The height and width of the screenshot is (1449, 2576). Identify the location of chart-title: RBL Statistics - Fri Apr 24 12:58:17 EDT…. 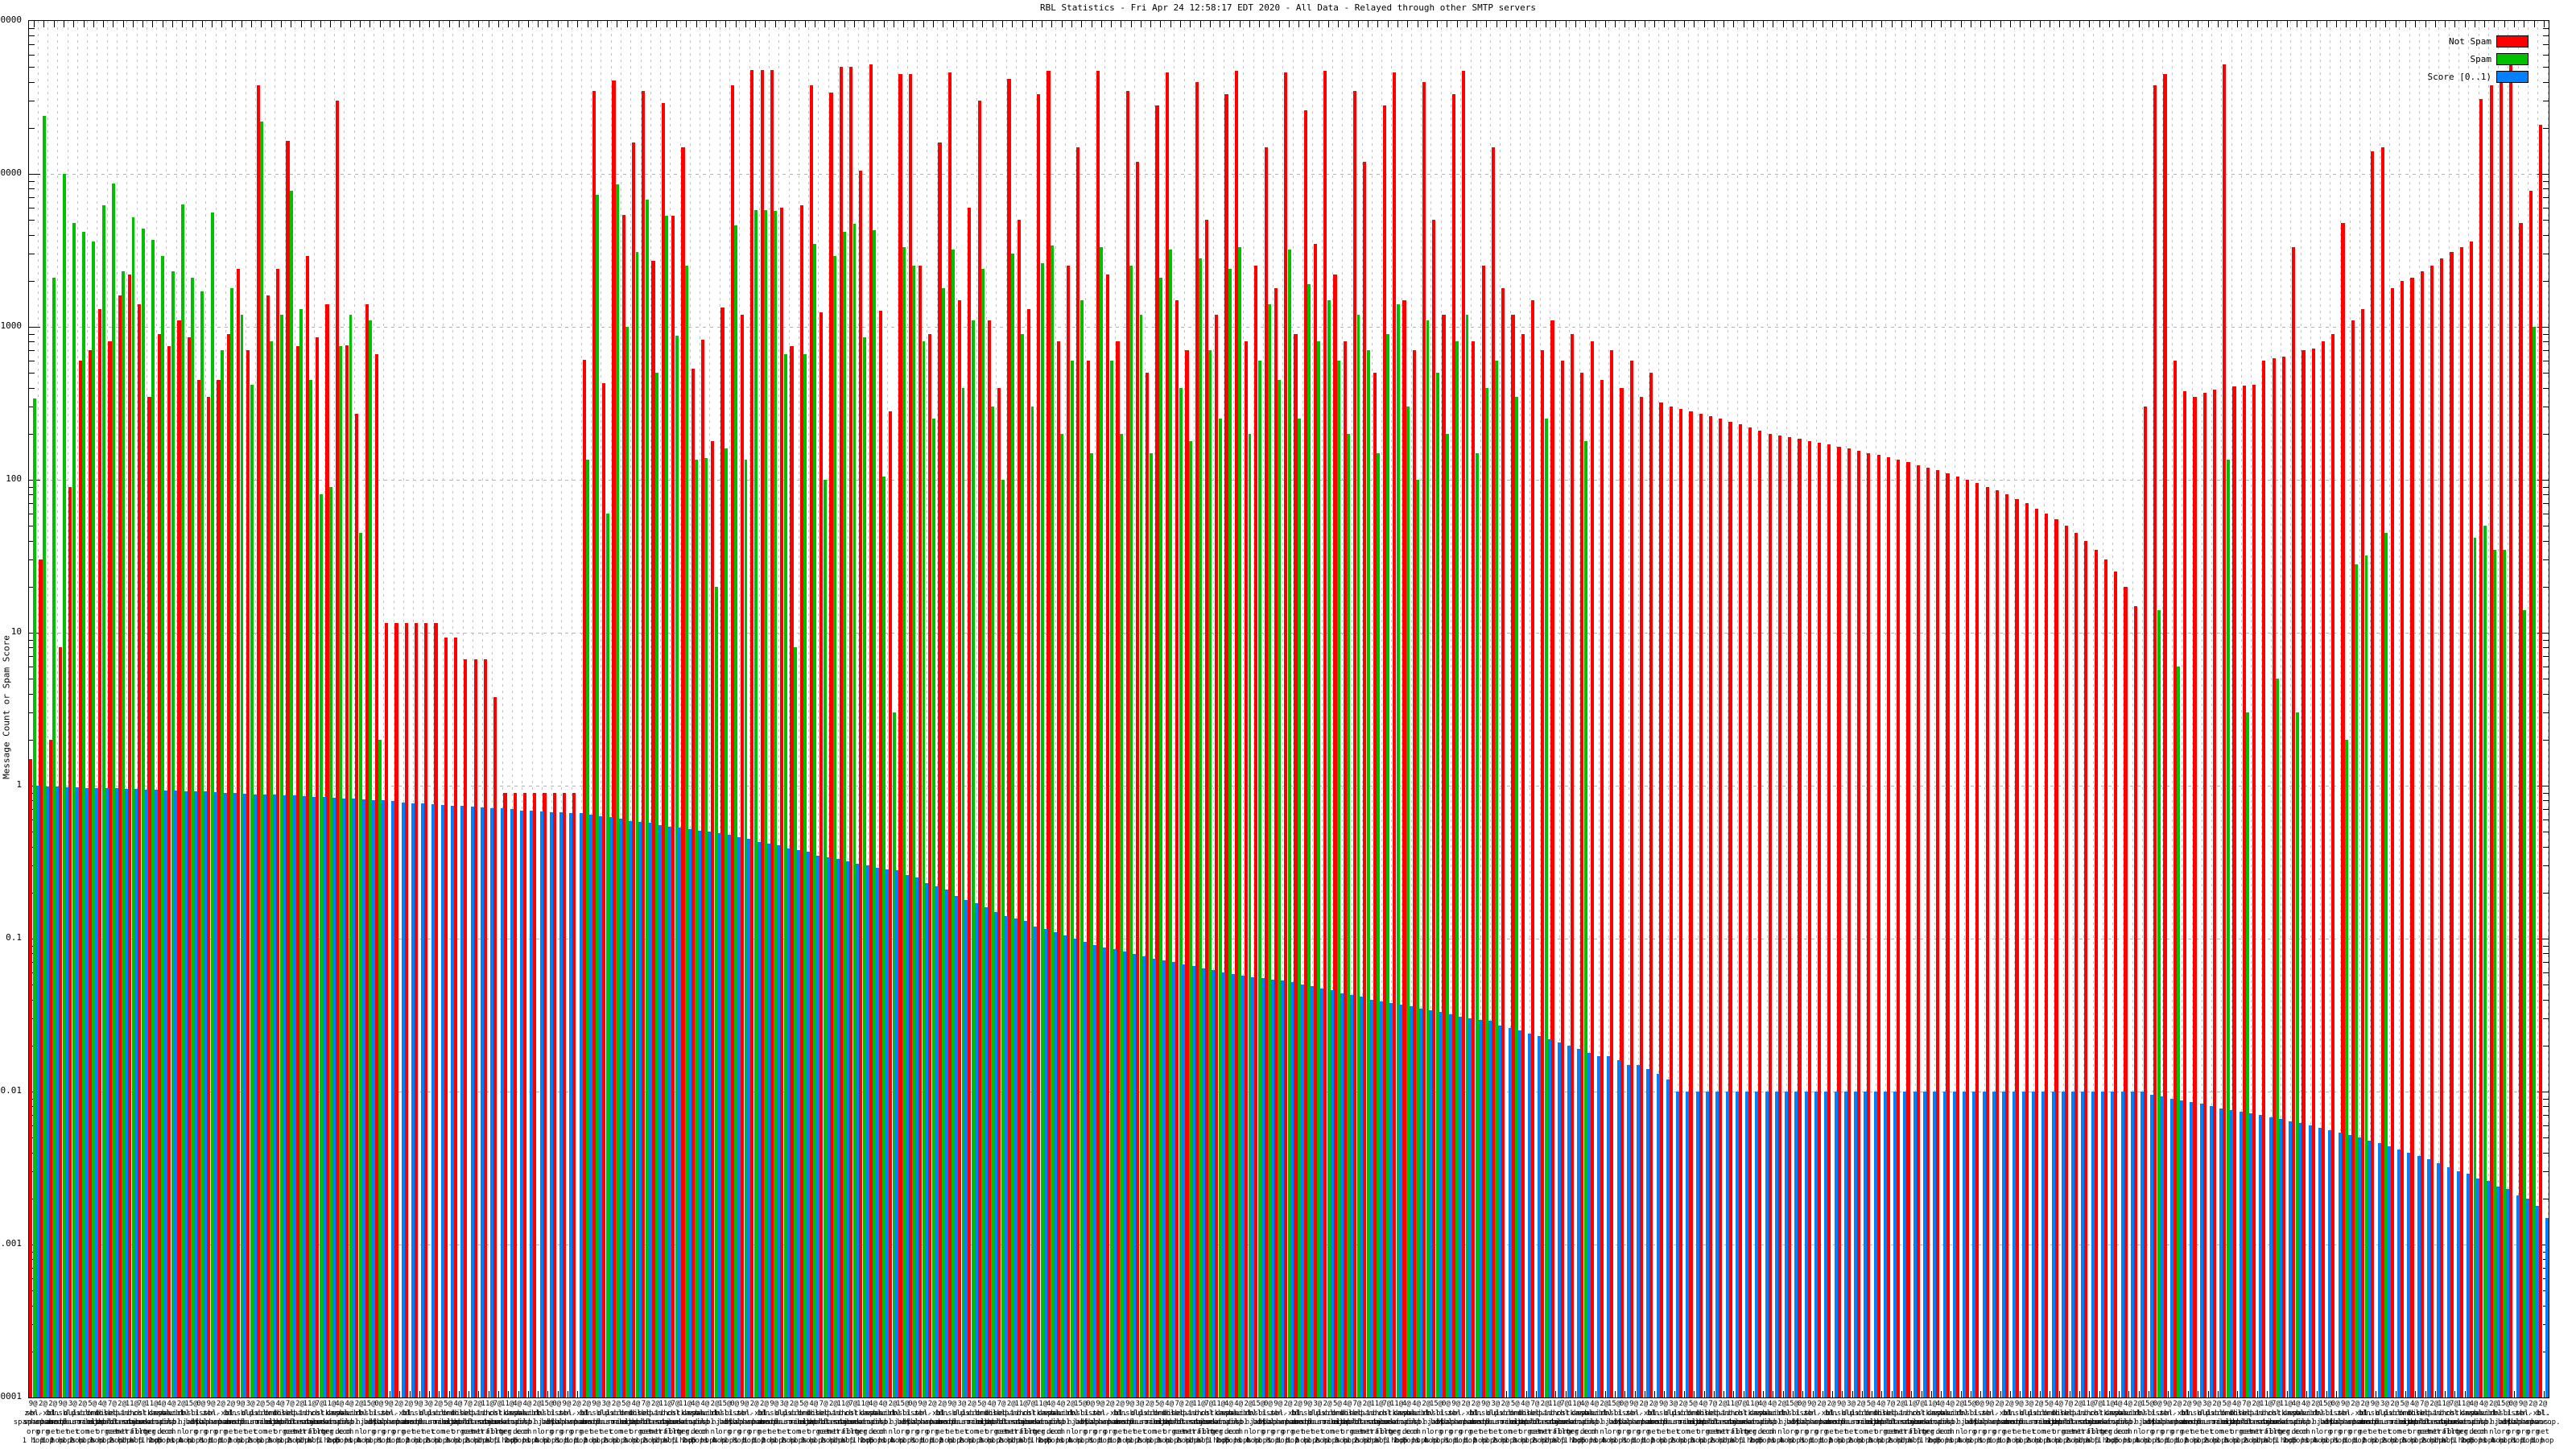
(1288, 7).